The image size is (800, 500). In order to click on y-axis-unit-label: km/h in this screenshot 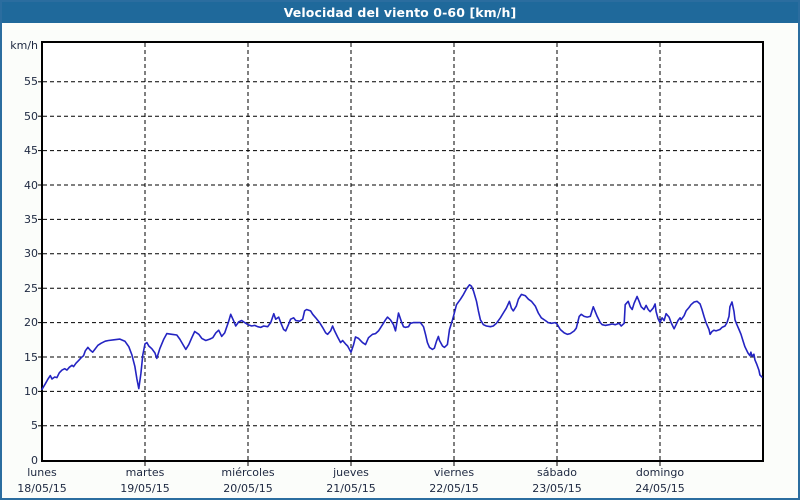, I will do `click(24, 45)`.